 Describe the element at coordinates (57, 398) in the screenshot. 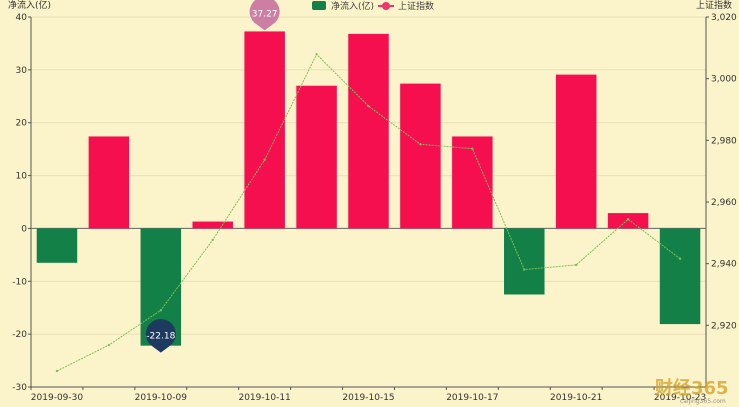

I see `x-tick-label: 2019-09-30` at that location.